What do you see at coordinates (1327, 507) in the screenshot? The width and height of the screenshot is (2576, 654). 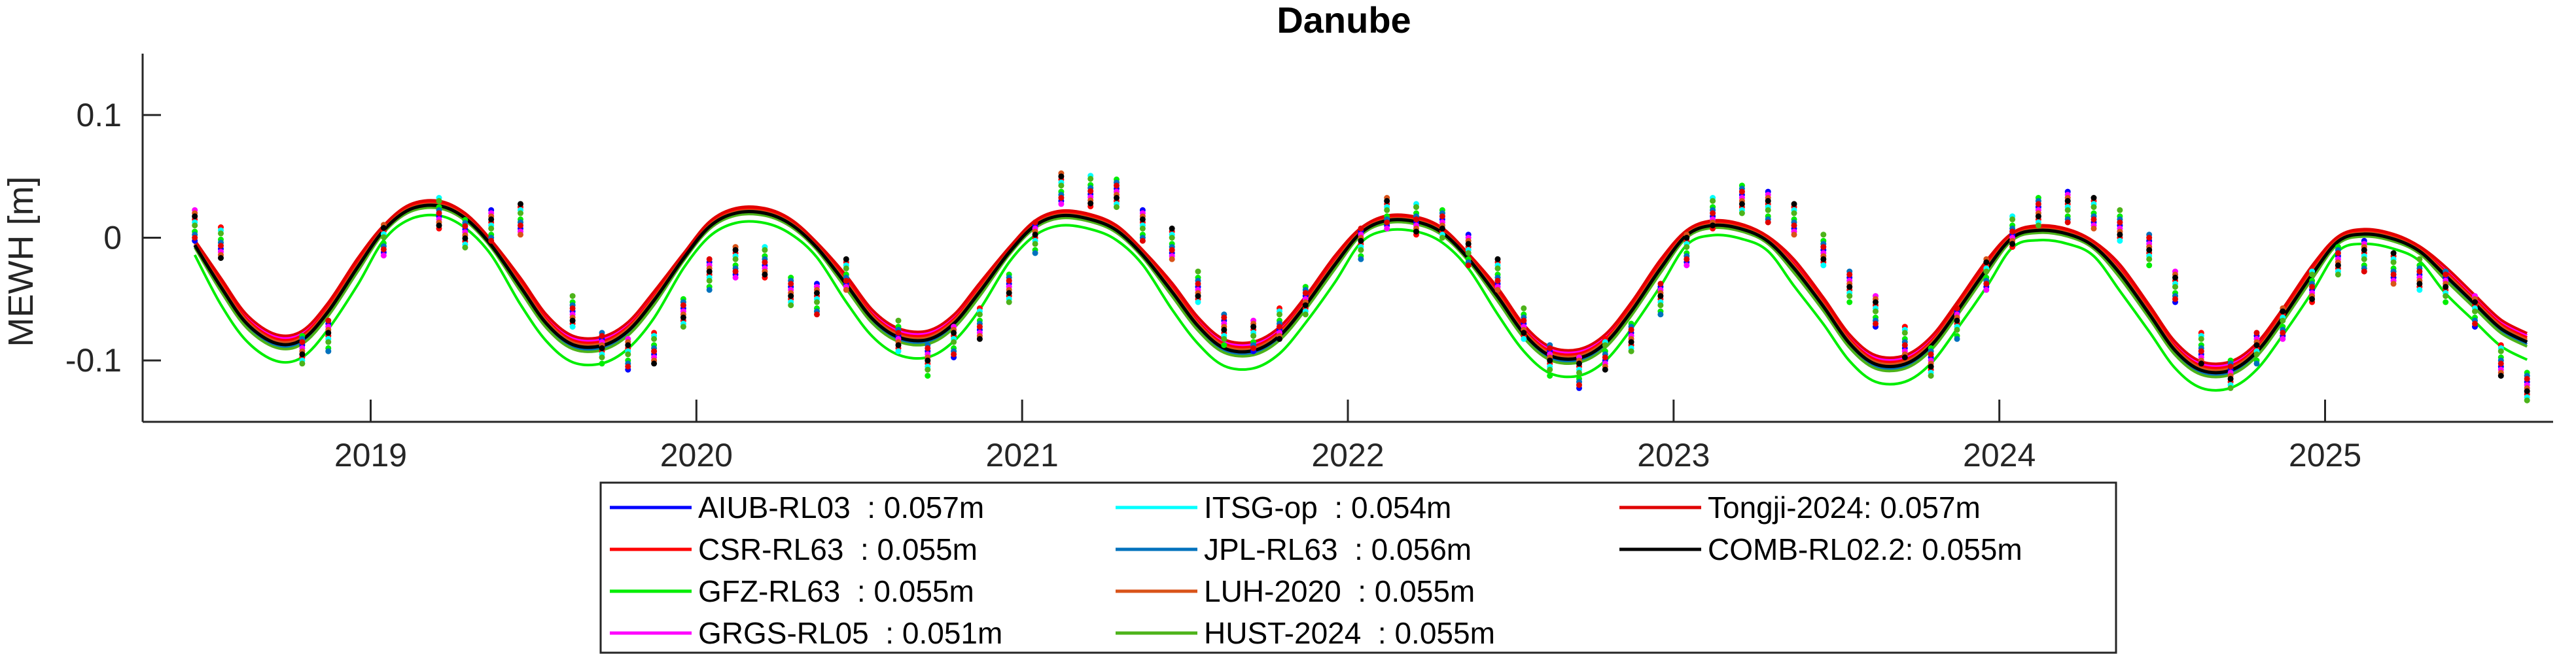 I see `legend-entry: ITSG-op : 0.054m` at bounding box center [1327, 507].